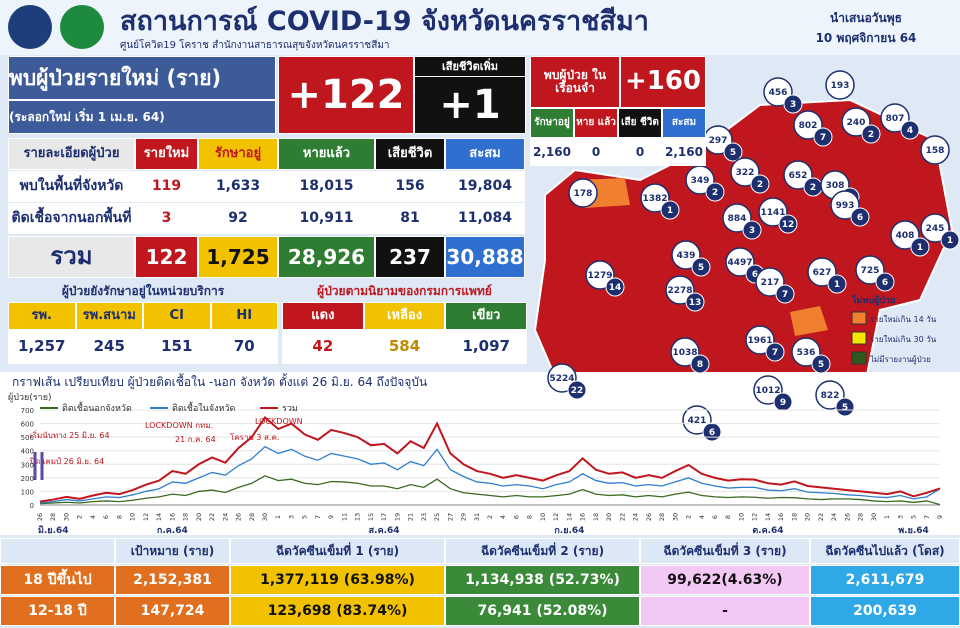 This screenshot has width=960, height=628. I want to click on vaccine-cell: 200,639, so click(885, 611).